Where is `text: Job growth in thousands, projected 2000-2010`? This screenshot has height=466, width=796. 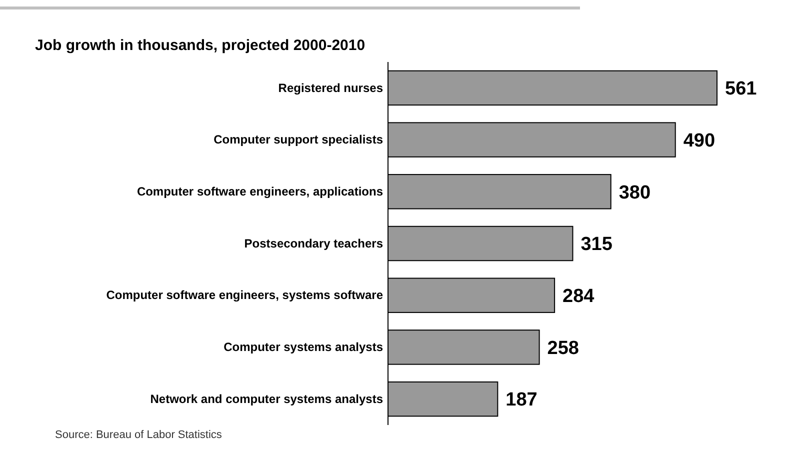
text: Job growth in thousands, projected 2000-2010 is located at coordinates (200, 45).